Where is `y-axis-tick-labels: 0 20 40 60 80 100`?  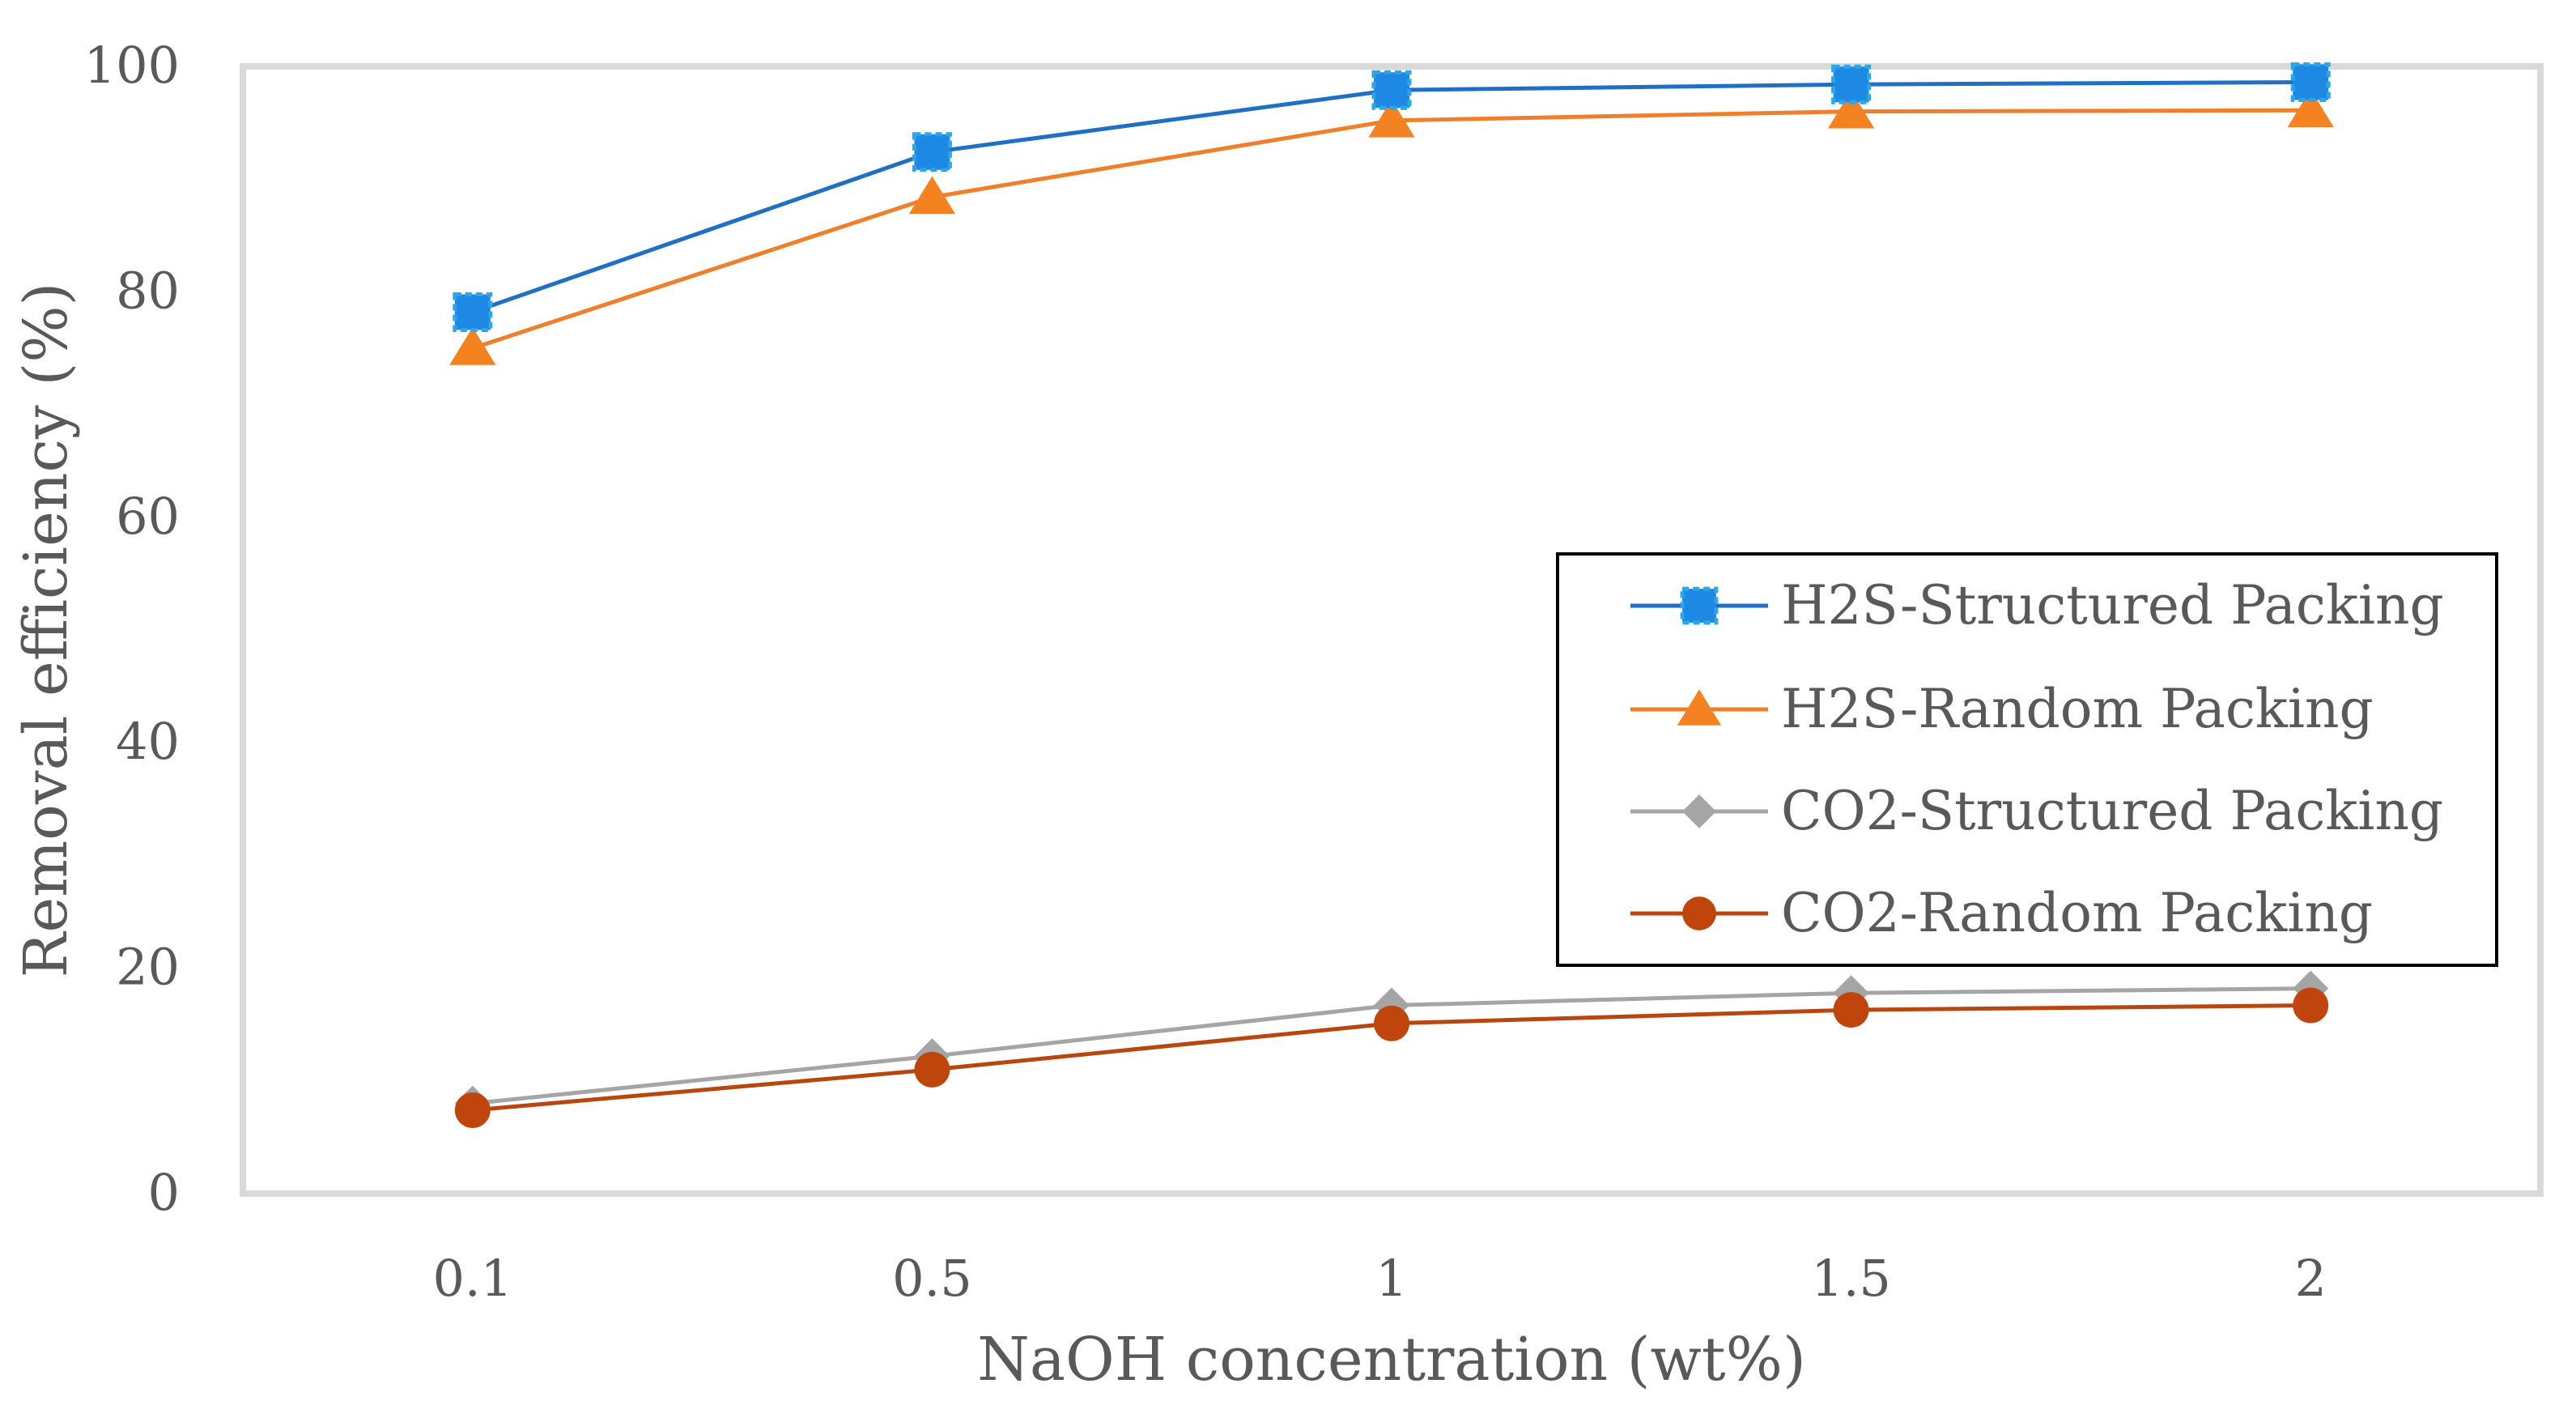
y-axis-tick-labels: 0 20 40 60 80 100 is located at coordinates (132, 629).